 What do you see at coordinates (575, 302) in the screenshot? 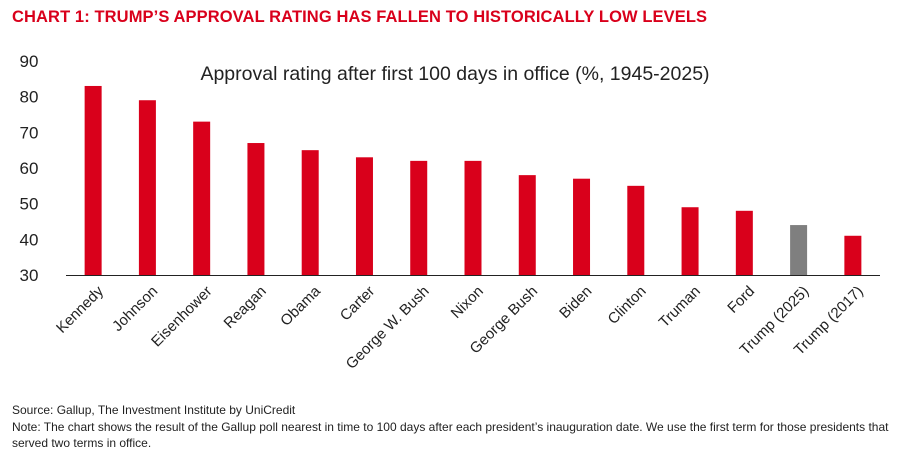
I see `x-tick-label: Biden` at bounding box center [575, 302].